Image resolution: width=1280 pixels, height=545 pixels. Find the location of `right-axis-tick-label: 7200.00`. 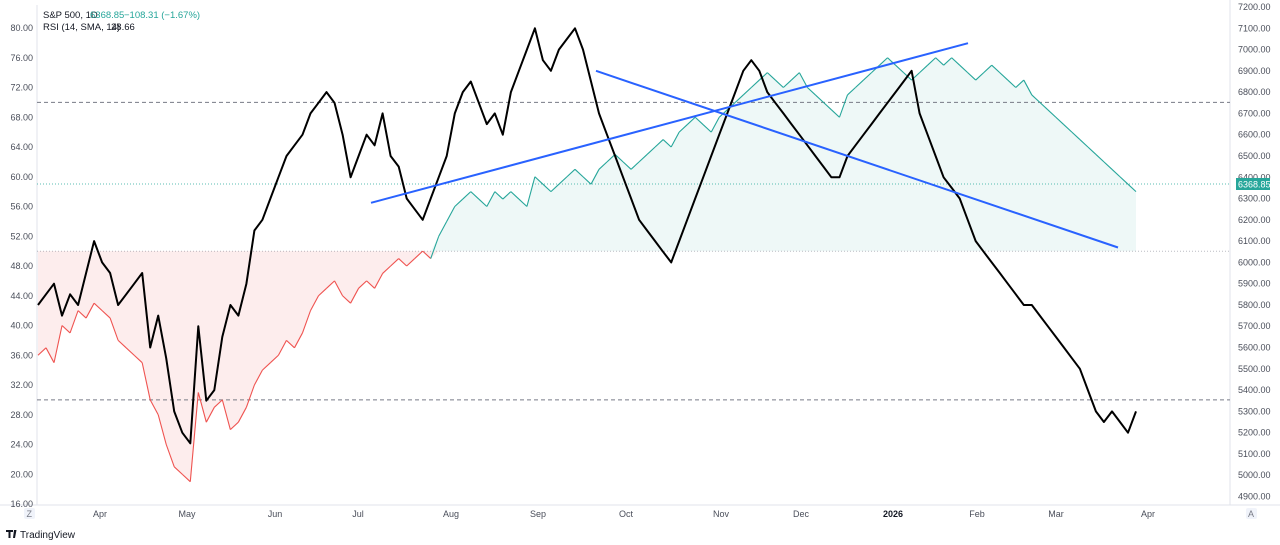

right-axis-tick-label: 7200.00 is located at coordinates (1254, 7).